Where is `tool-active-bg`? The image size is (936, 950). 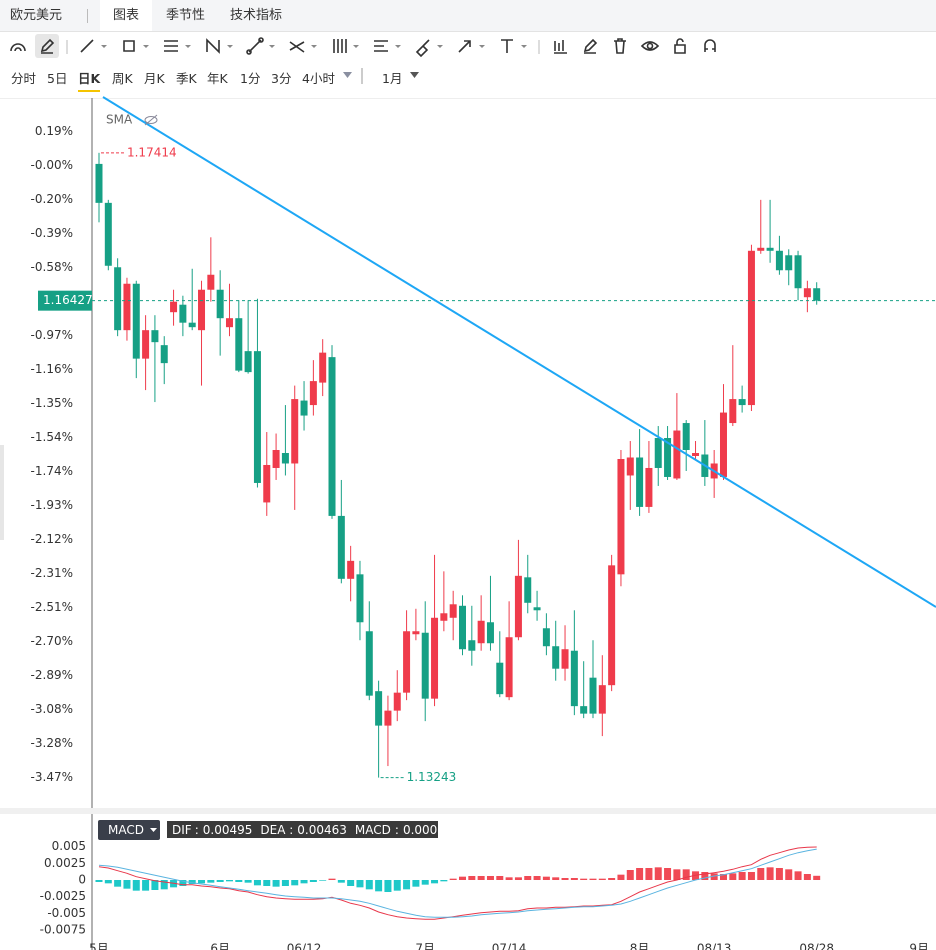 tool-active-bg is located at coordinates (47, 46).